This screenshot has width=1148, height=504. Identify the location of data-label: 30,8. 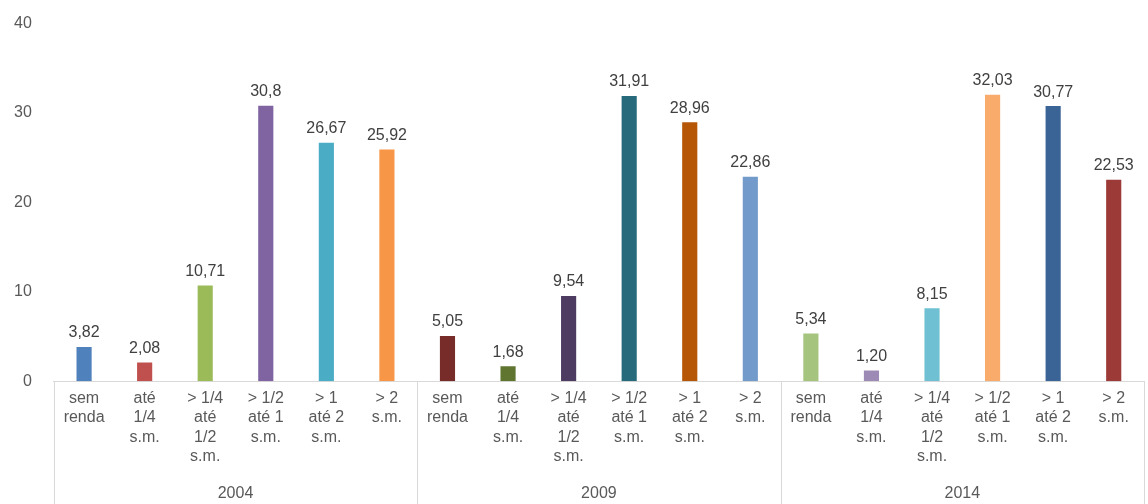
(266, 91).